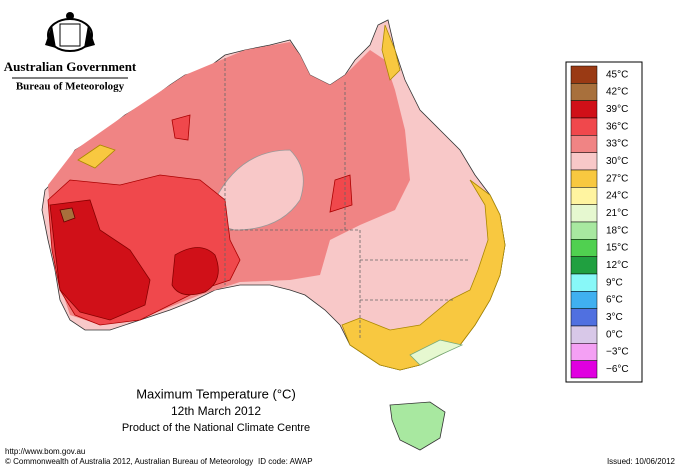 The height and width of the screenshot is (467, 680). I want to click on legend-label: 9°C, so click(614, 282).